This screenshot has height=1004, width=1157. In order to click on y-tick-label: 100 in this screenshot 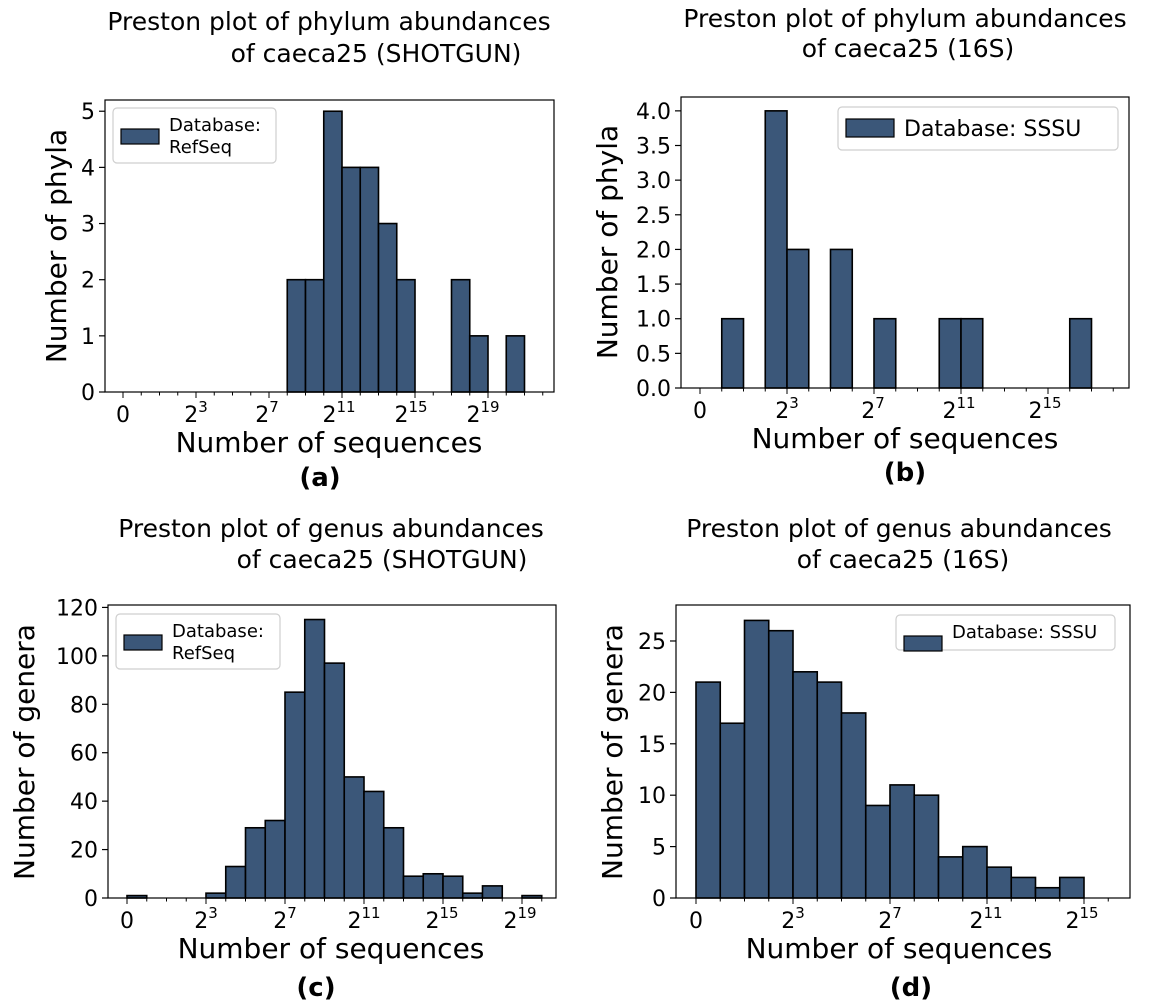, I will do `click(77, 657)`.